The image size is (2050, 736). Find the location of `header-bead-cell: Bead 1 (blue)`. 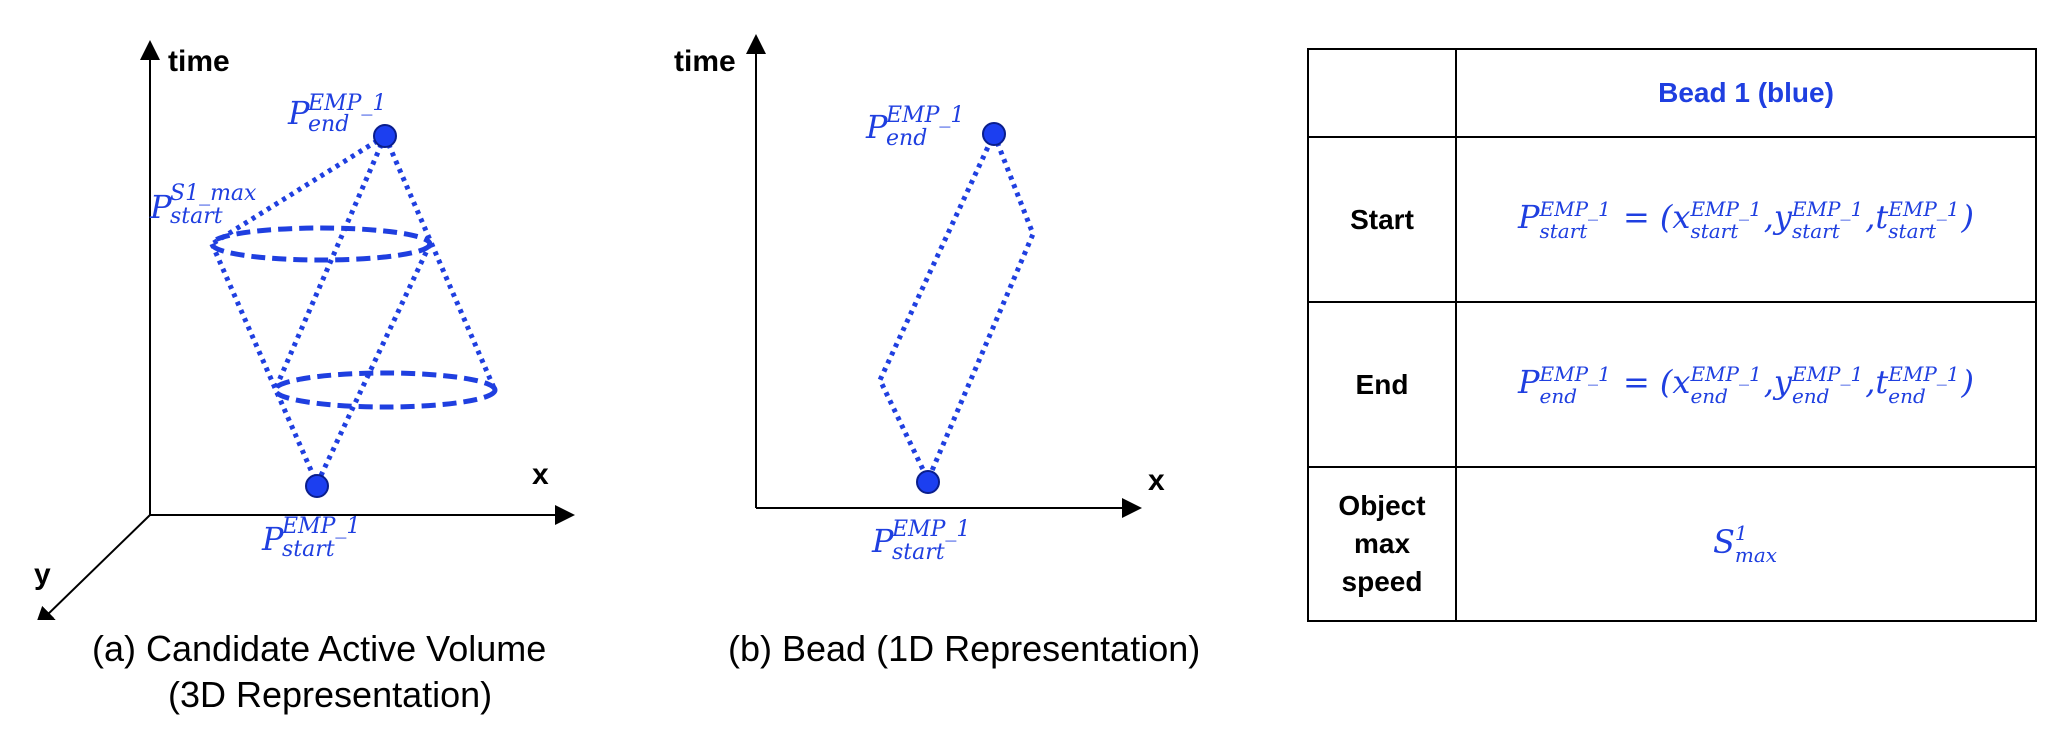

header-bead-cell: Bead 1 (blue) is located at coordinates (1746, 93).